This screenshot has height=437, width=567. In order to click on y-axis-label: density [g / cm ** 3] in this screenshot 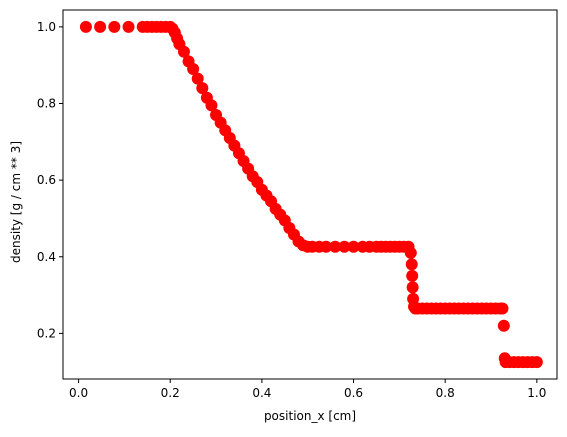, I will do `click(16, 202)`.